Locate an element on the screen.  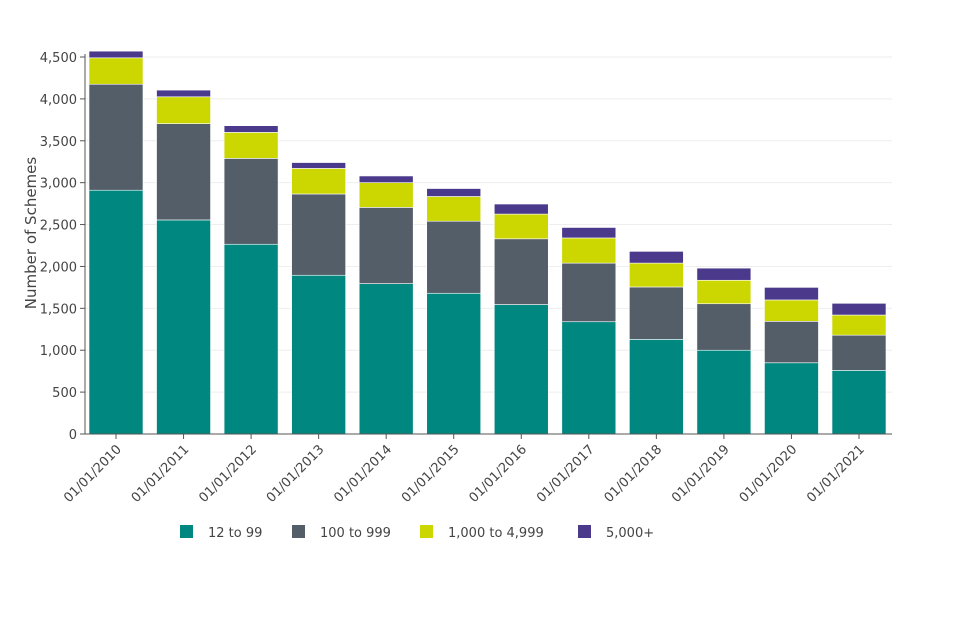
x-tick-label: 01/01/2020 is located at coordinates (769, 474).